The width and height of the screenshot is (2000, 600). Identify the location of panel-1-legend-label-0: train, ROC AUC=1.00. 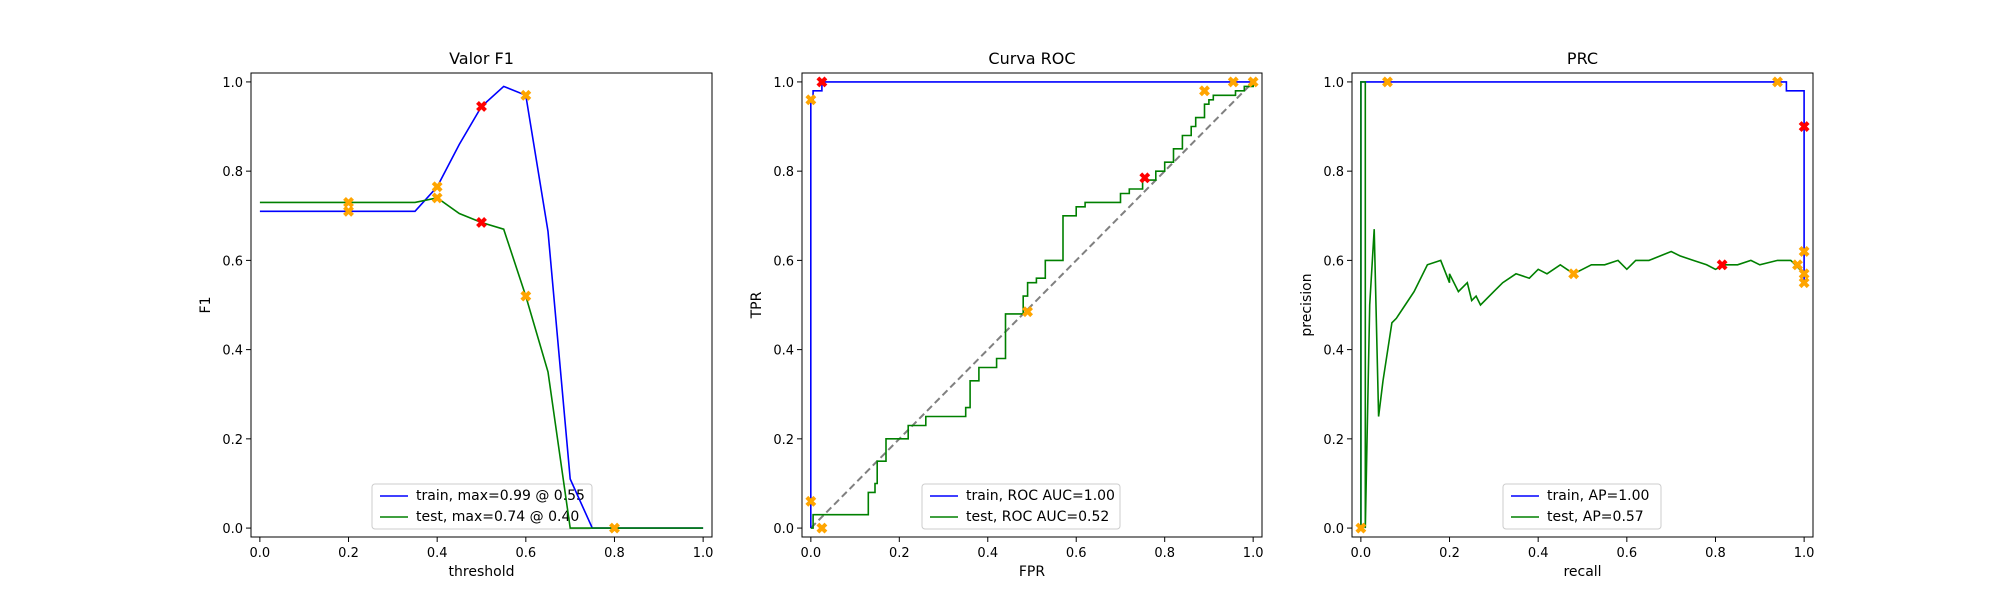
(1040, 496).